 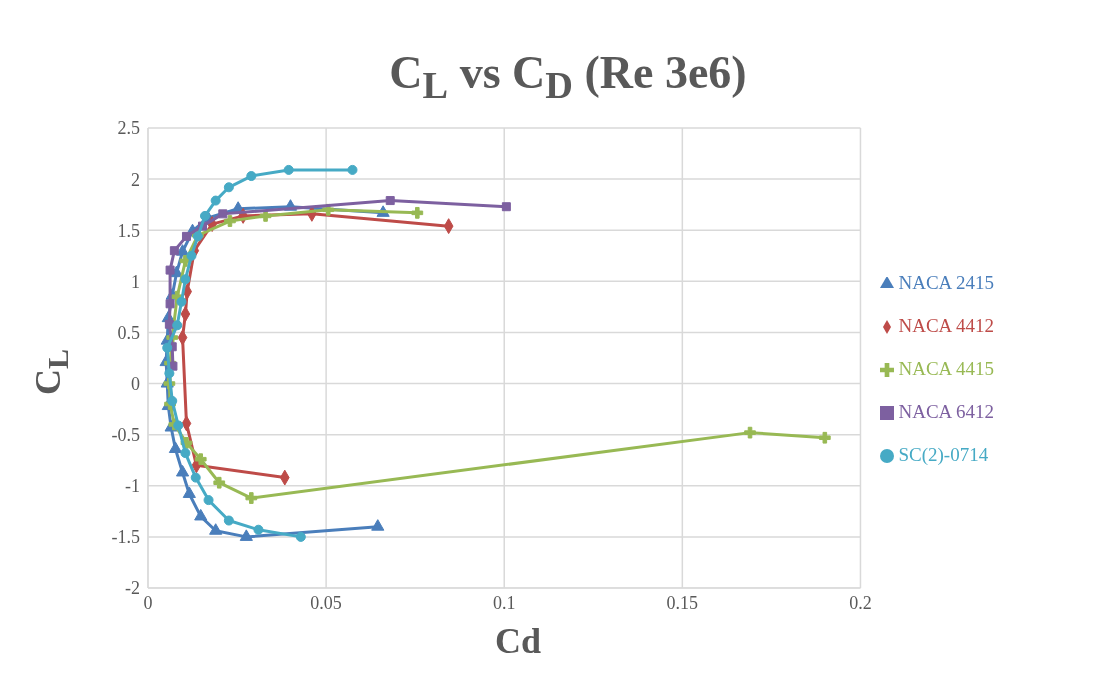 I want to click on x-axis-title: Cd, so click(x=518, y=641).